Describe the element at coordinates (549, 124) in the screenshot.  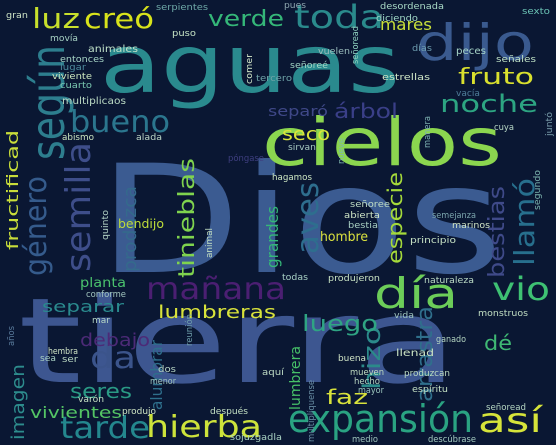
I see `word-junto: juntó` at that location.